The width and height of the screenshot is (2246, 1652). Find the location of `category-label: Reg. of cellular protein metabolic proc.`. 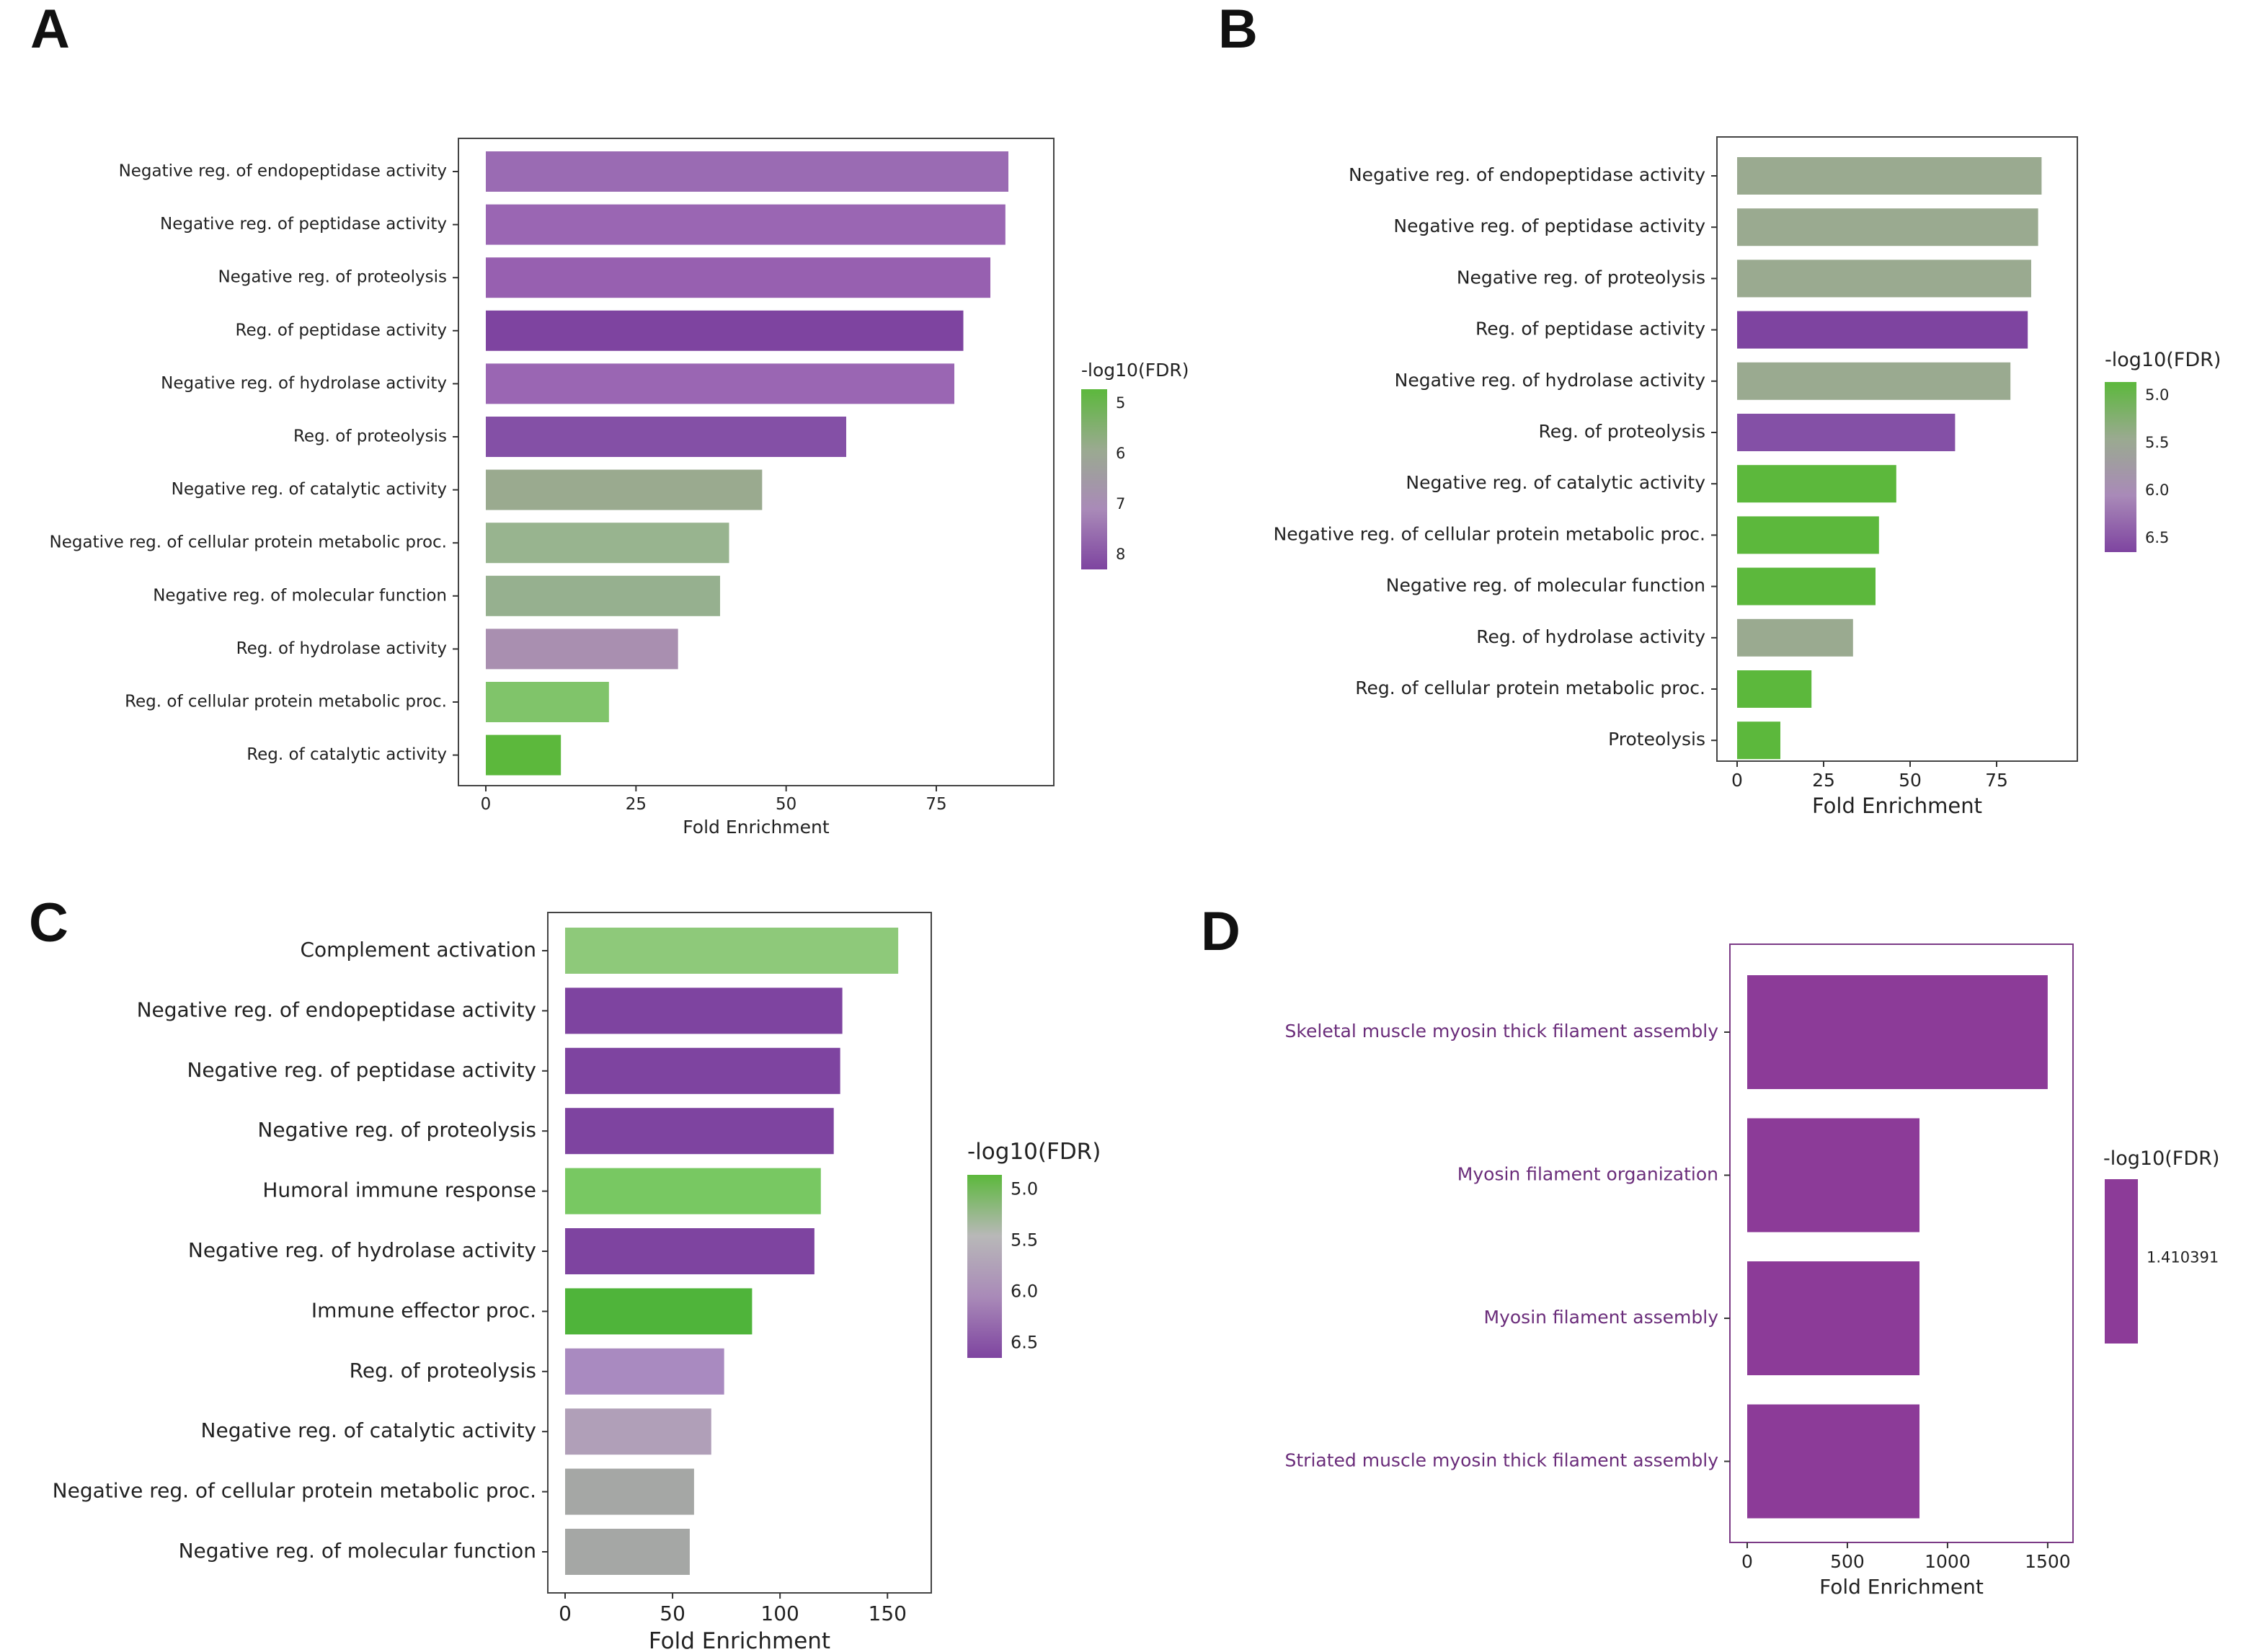

category-label: Reg. of cellular protein metabolic proc. is located at coordinates (1530, 688).